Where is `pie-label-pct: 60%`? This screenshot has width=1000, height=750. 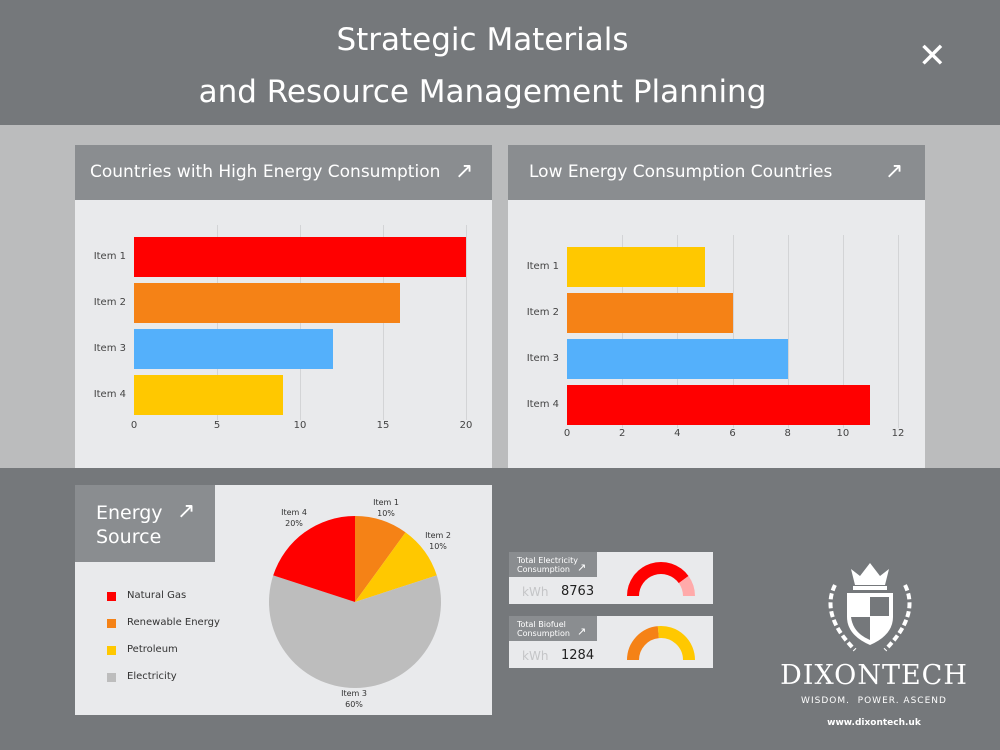
pie-label-pct: 60% is located at coordinates (354, 704).